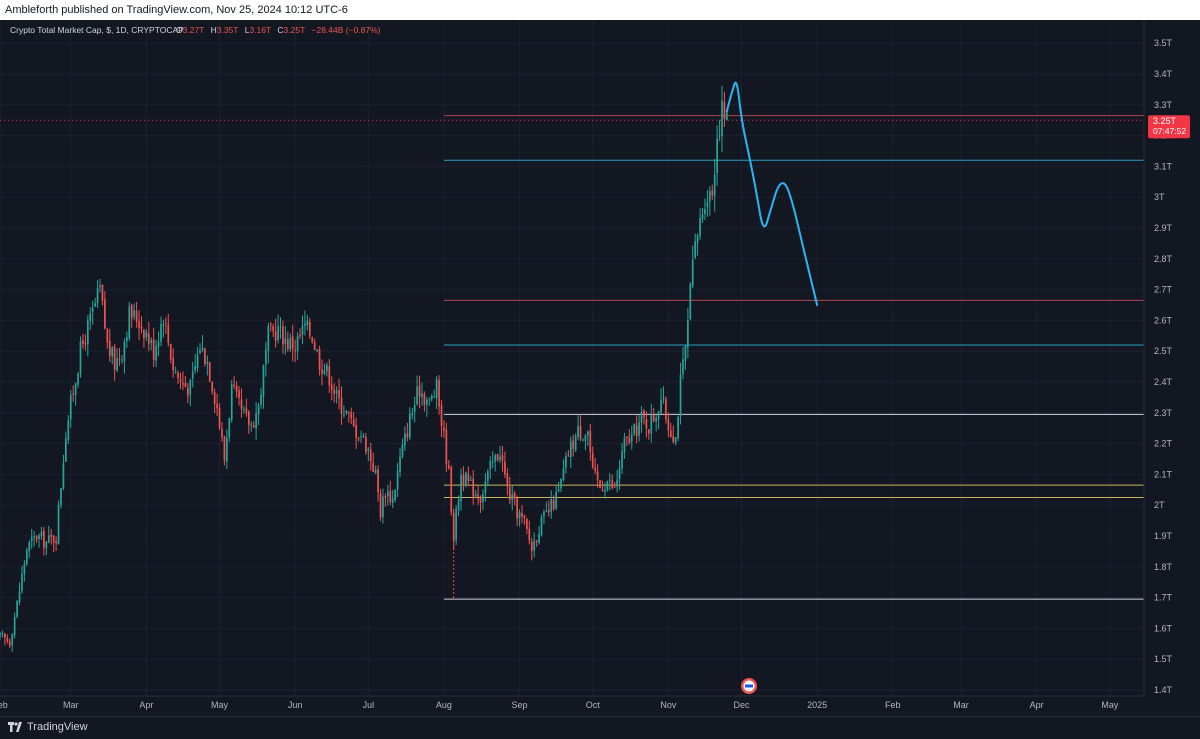 The width and height of the screenshot is (1200, 739). What do you see at coordinates (1163, 351) in the screenshot?
I see `y-tick-label: 2.5T` at bounding box center [1163, 351].